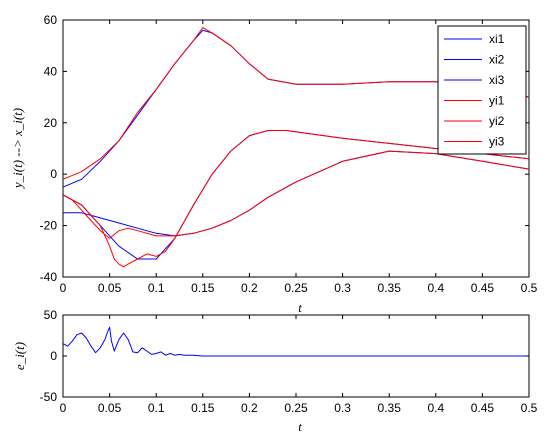 Image resolution: width=550 pixels, height=443 pixels. What do you see at coordinates (49, 226) in the screenshot?
I see `y-tick-label: -20` at bounding box center [49, 226].